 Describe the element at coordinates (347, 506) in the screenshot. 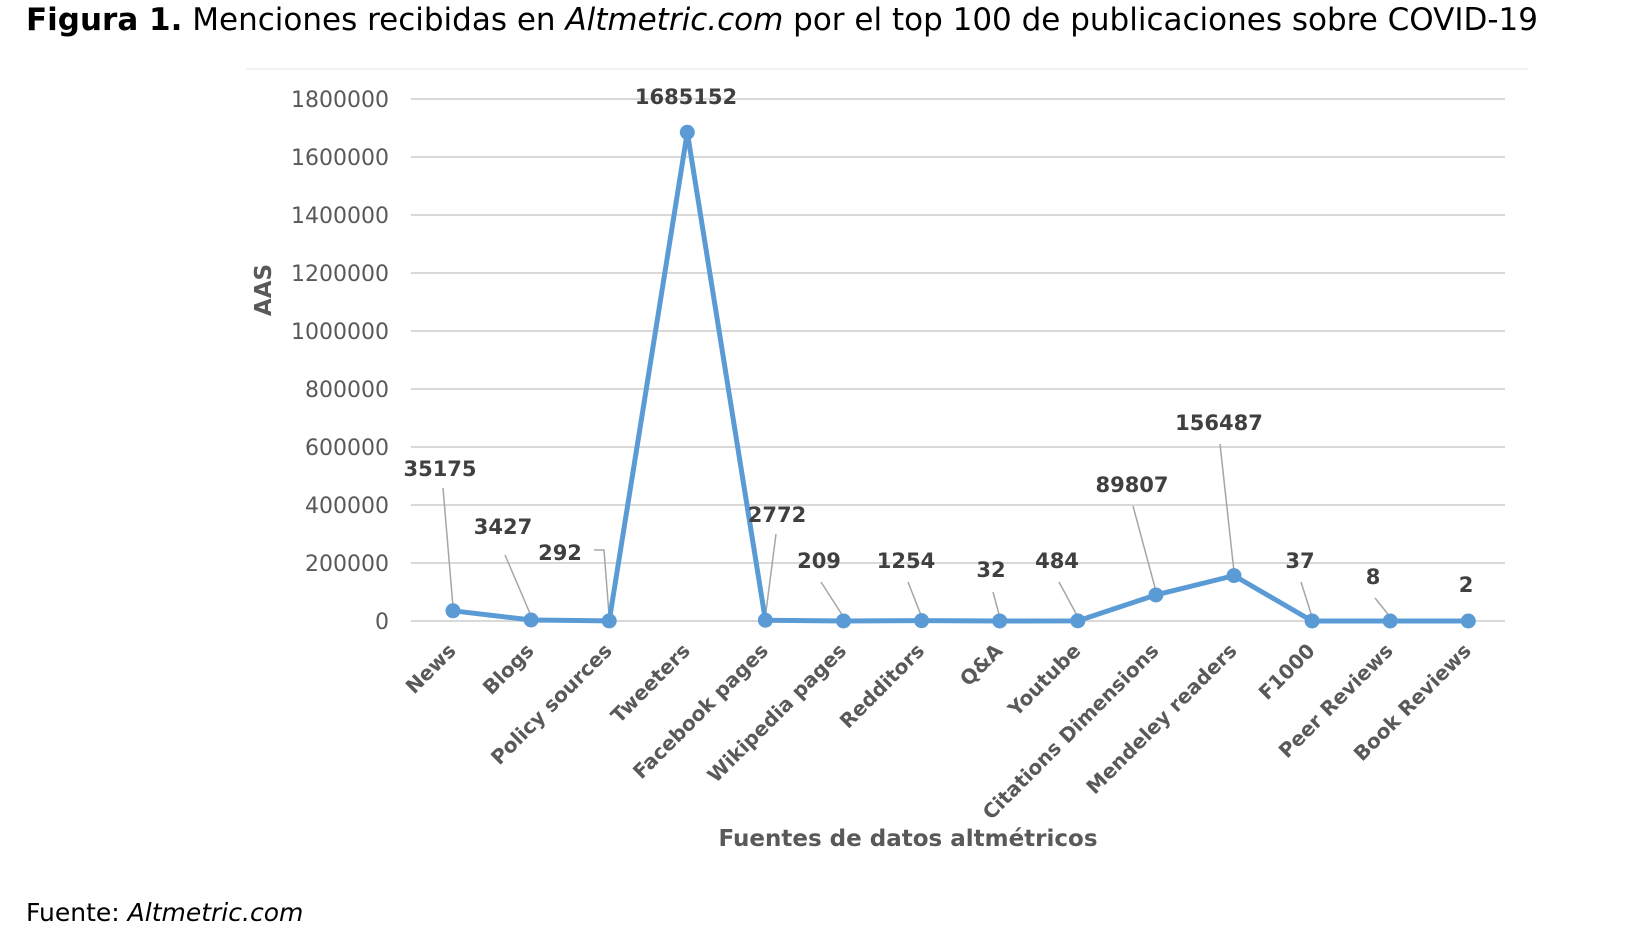

I see `y-tick-label: 400000` at that location.